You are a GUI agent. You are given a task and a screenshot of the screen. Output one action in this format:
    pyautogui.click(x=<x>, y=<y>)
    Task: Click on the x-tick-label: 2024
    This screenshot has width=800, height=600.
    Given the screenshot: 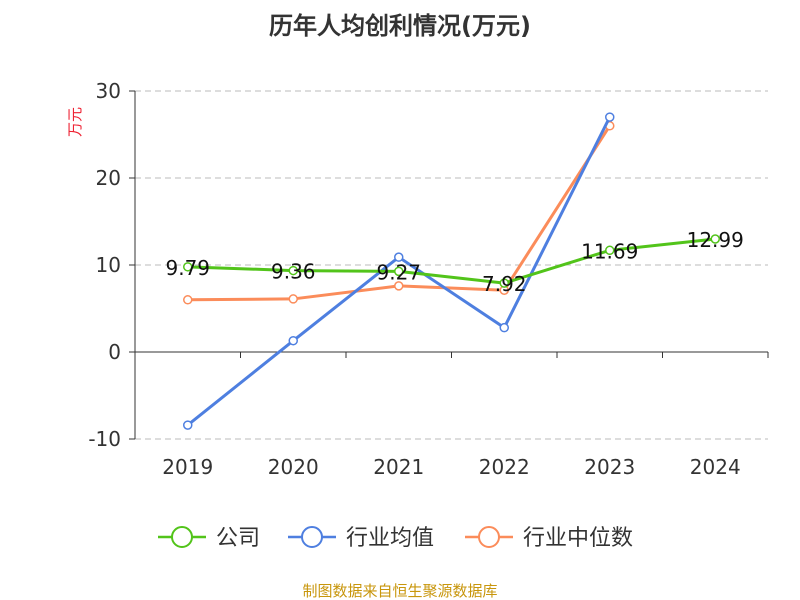 What is the action you would take?
    pyautogui.click(x=715, y=467)
    